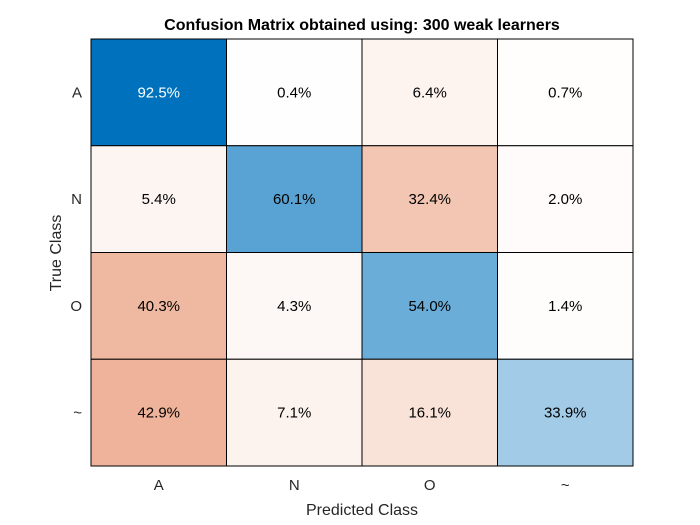  I want to click on cell-value-label-3-3: 33.9%, so click(565, 413).